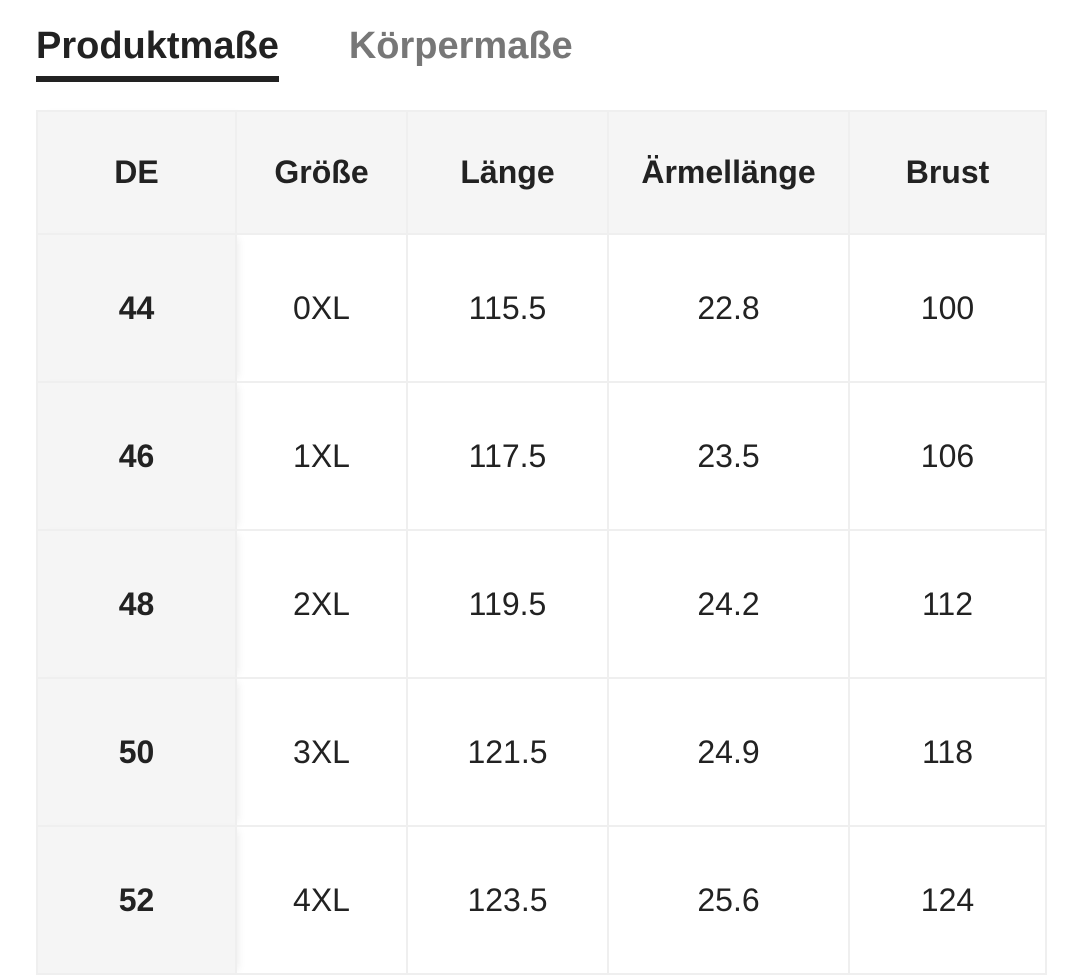 This screenshot has height=975, width=1079. Describe the element at coordinates (728, 604) in the screenshot. I see `table-cell: 24.2` at that location.